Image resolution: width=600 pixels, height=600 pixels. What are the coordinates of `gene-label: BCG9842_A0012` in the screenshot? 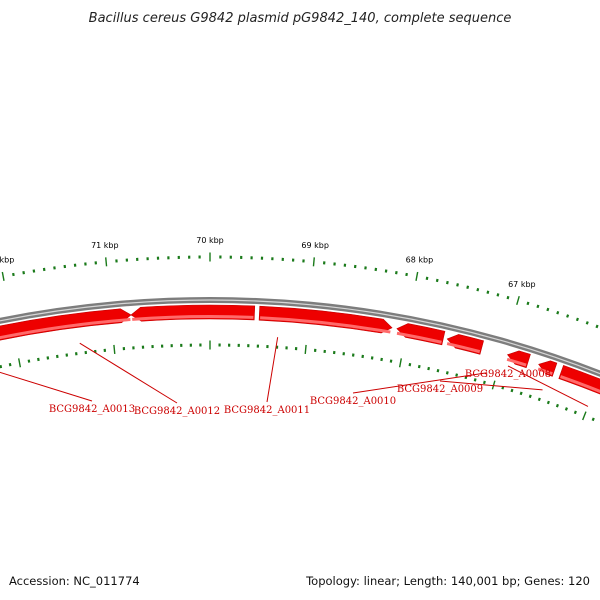 It's located at (177, 411).